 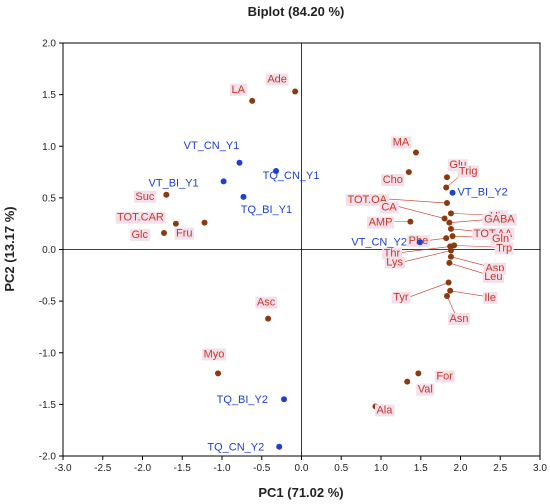 I want to click on variable-label-gaba: GABA, so click(x=499, y=220).